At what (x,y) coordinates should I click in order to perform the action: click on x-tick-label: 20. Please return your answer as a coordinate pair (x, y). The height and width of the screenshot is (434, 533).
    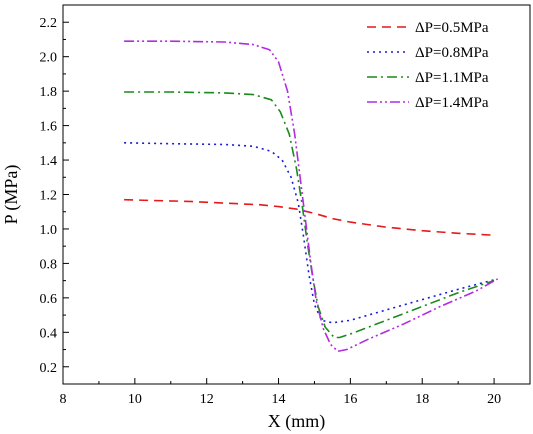
    Looking at the image, I should click on (494, 399).